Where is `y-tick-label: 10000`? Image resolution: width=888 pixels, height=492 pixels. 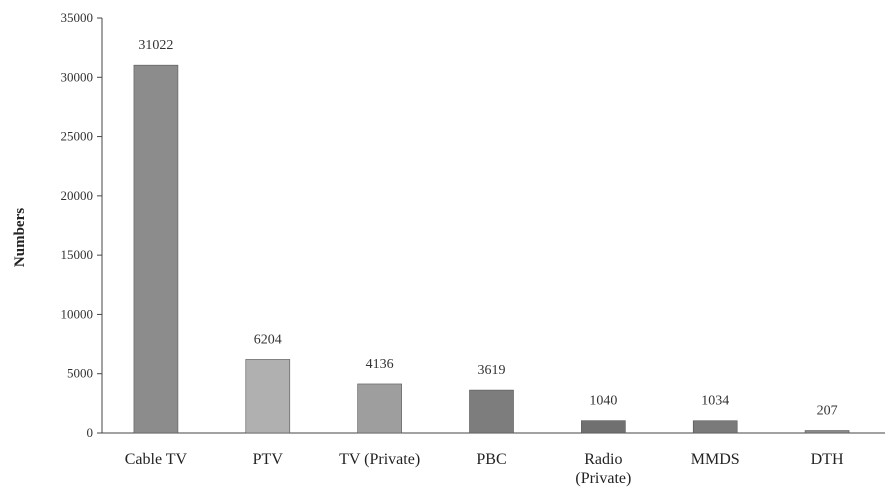
y-tick-label: 10000 is located at coordinates (77, 313).